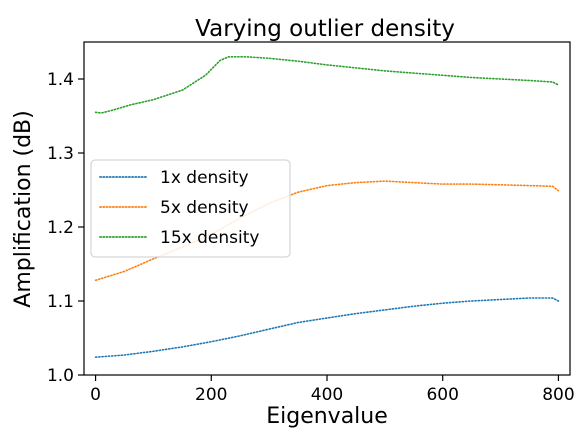  What do you see at coordinates (327, 395) in the screenshot?
I see `x-tick-label: 400` at bounding box center [327, 395].